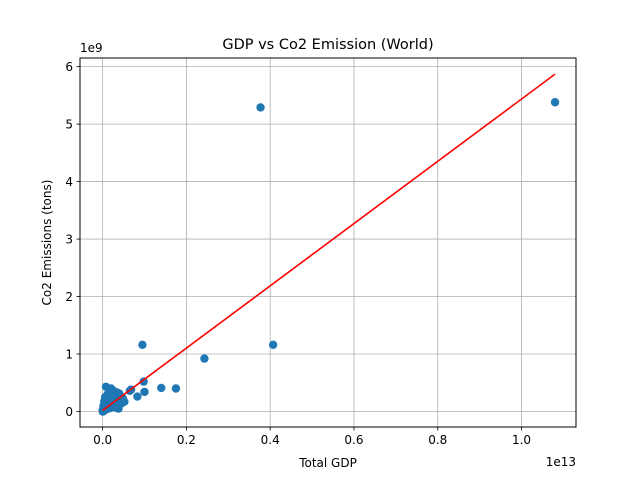  What do you see at coordinates (47, 243) in the screenshot?
I see `y-axis-label: Co2 Emissions (tons)` at bounding box center [47, 243].